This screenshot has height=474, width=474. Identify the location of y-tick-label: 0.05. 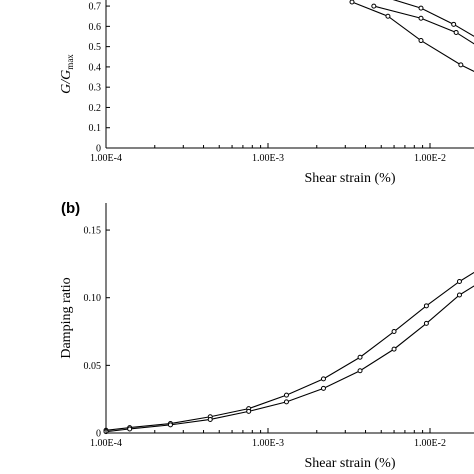
(93, 366).